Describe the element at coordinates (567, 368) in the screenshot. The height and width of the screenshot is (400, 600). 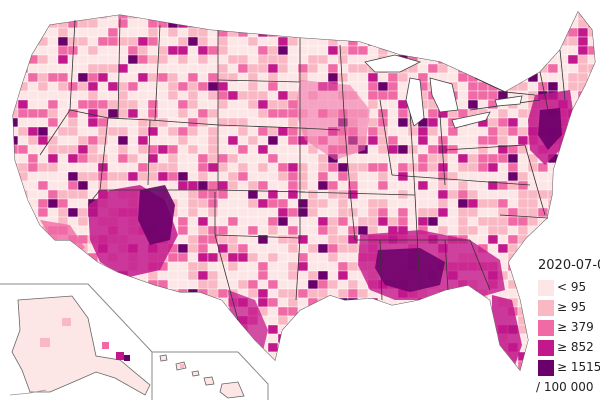
I see `legend-row-5: ≥ 1515` at that location.